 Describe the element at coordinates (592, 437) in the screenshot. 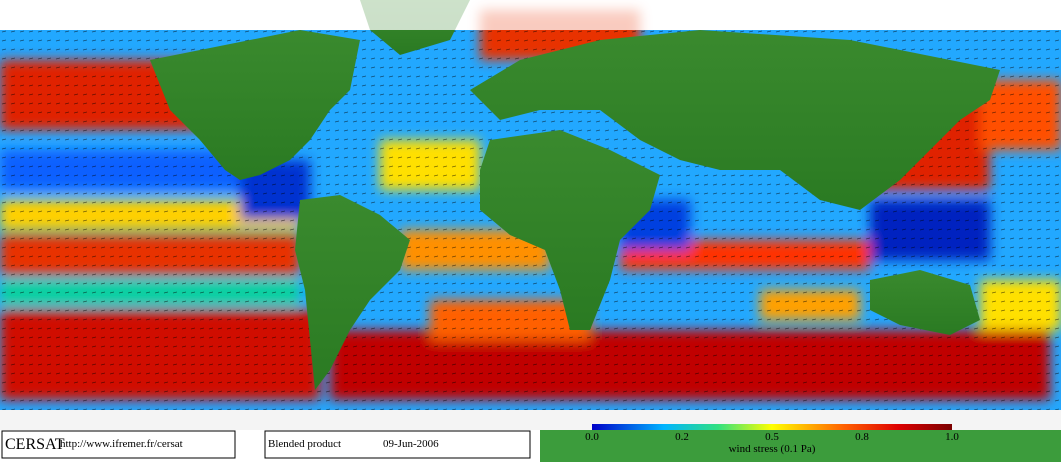

I see `colorbar-tick-label: 0.0` at that location.